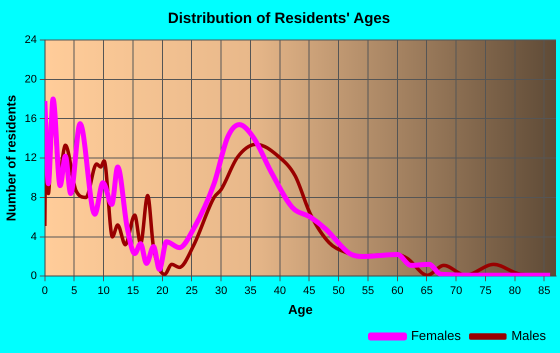 The height and width of the screenshot is (353, 560). Describe the element at coordinates (250, 290) in the screenshot. I see `x-tick-label: 35` at that location.